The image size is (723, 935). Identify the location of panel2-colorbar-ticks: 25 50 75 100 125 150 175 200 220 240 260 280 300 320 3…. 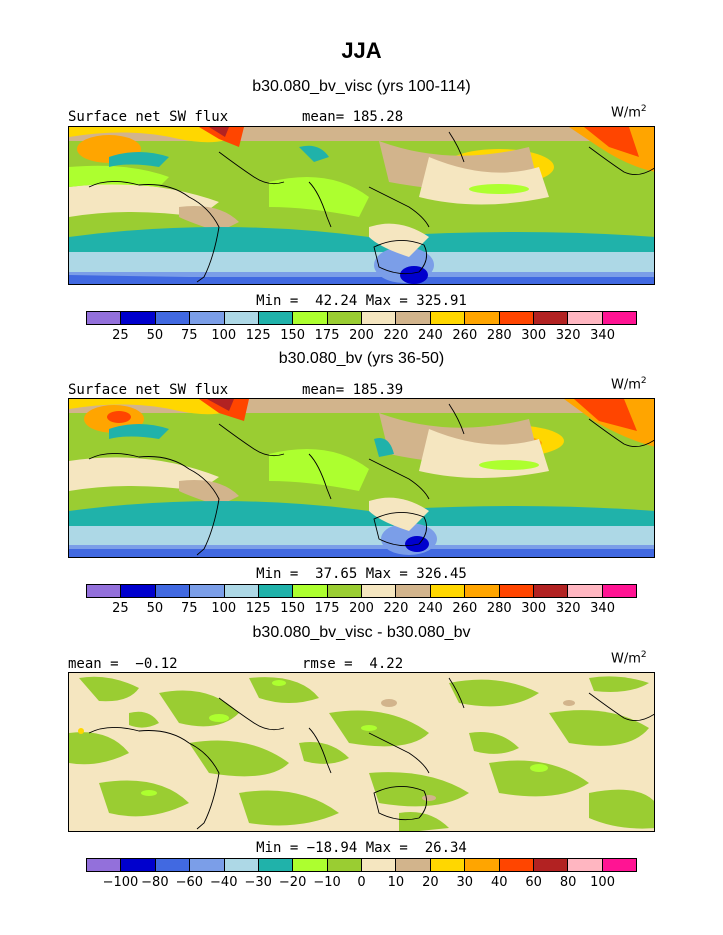
(361, 609).